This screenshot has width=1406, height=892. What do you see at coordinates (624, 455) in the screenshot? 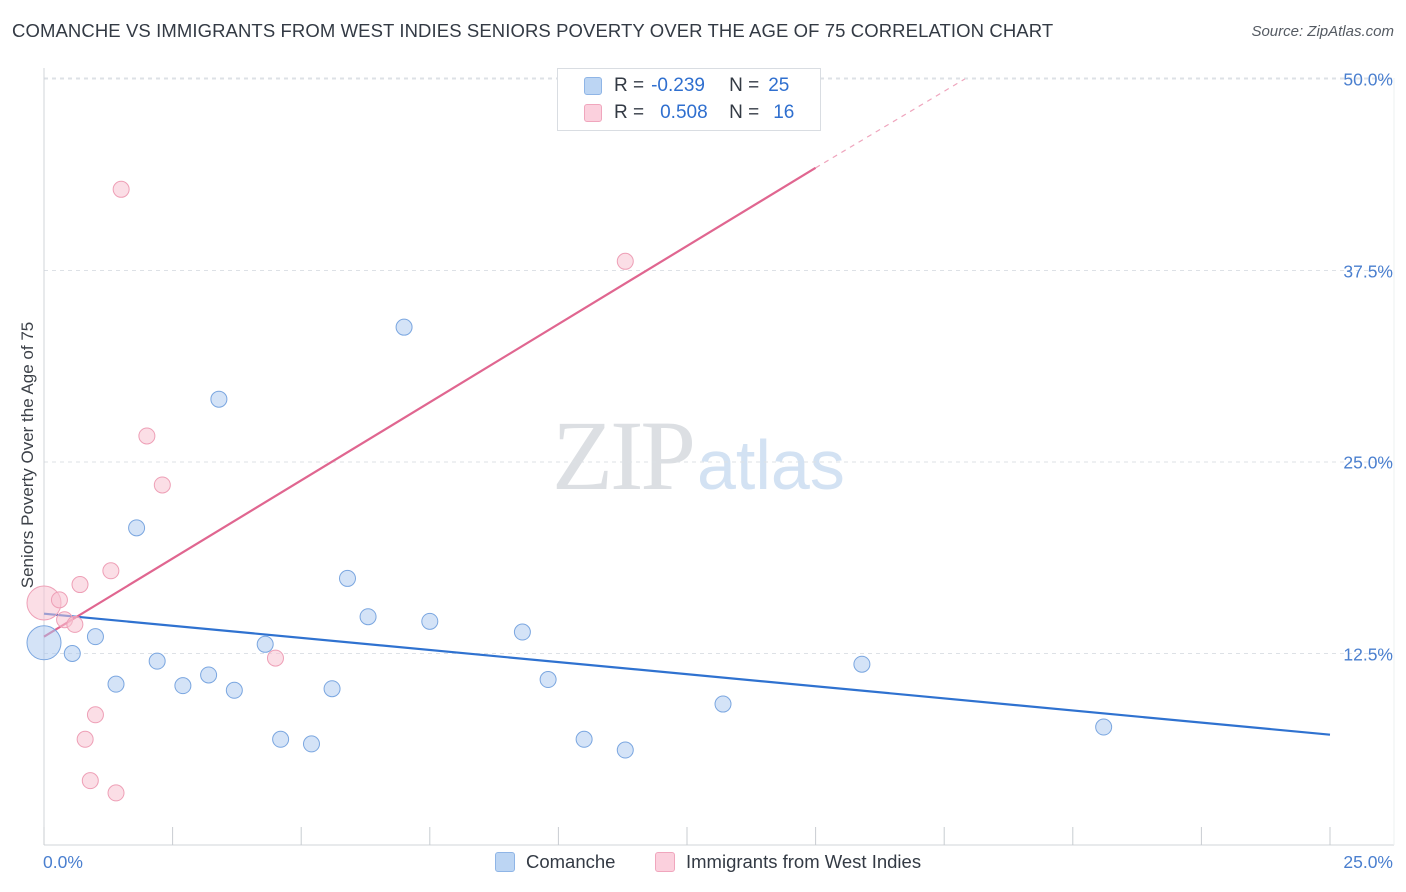
I see `watermark-zip: ZIP` at bounding box center [624, 455].